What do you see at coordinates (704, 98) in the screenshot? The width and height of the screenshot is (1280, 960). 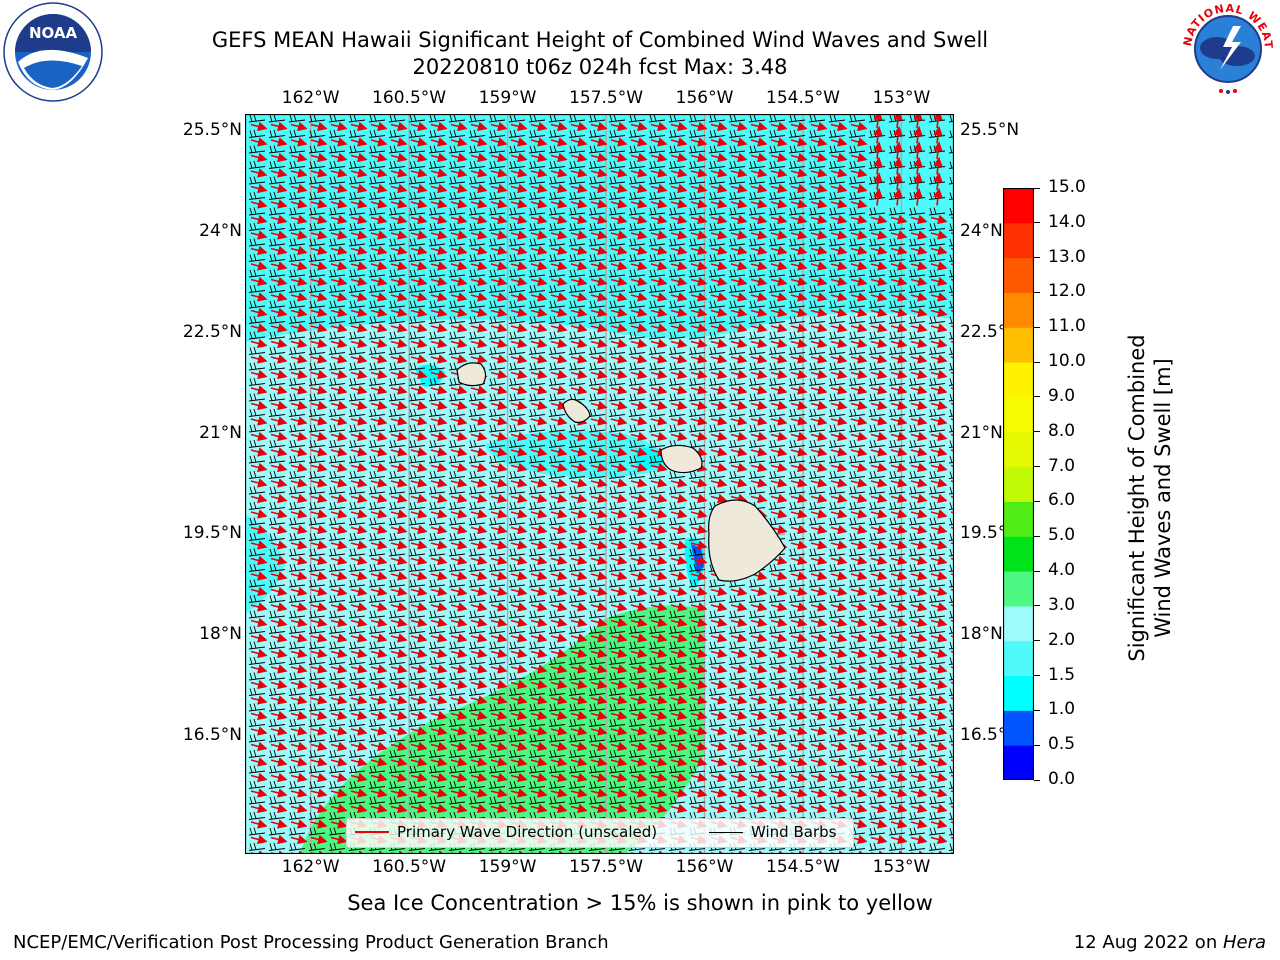 I see `lon-tick-label: 156°W` at bounding box center [704, 98].